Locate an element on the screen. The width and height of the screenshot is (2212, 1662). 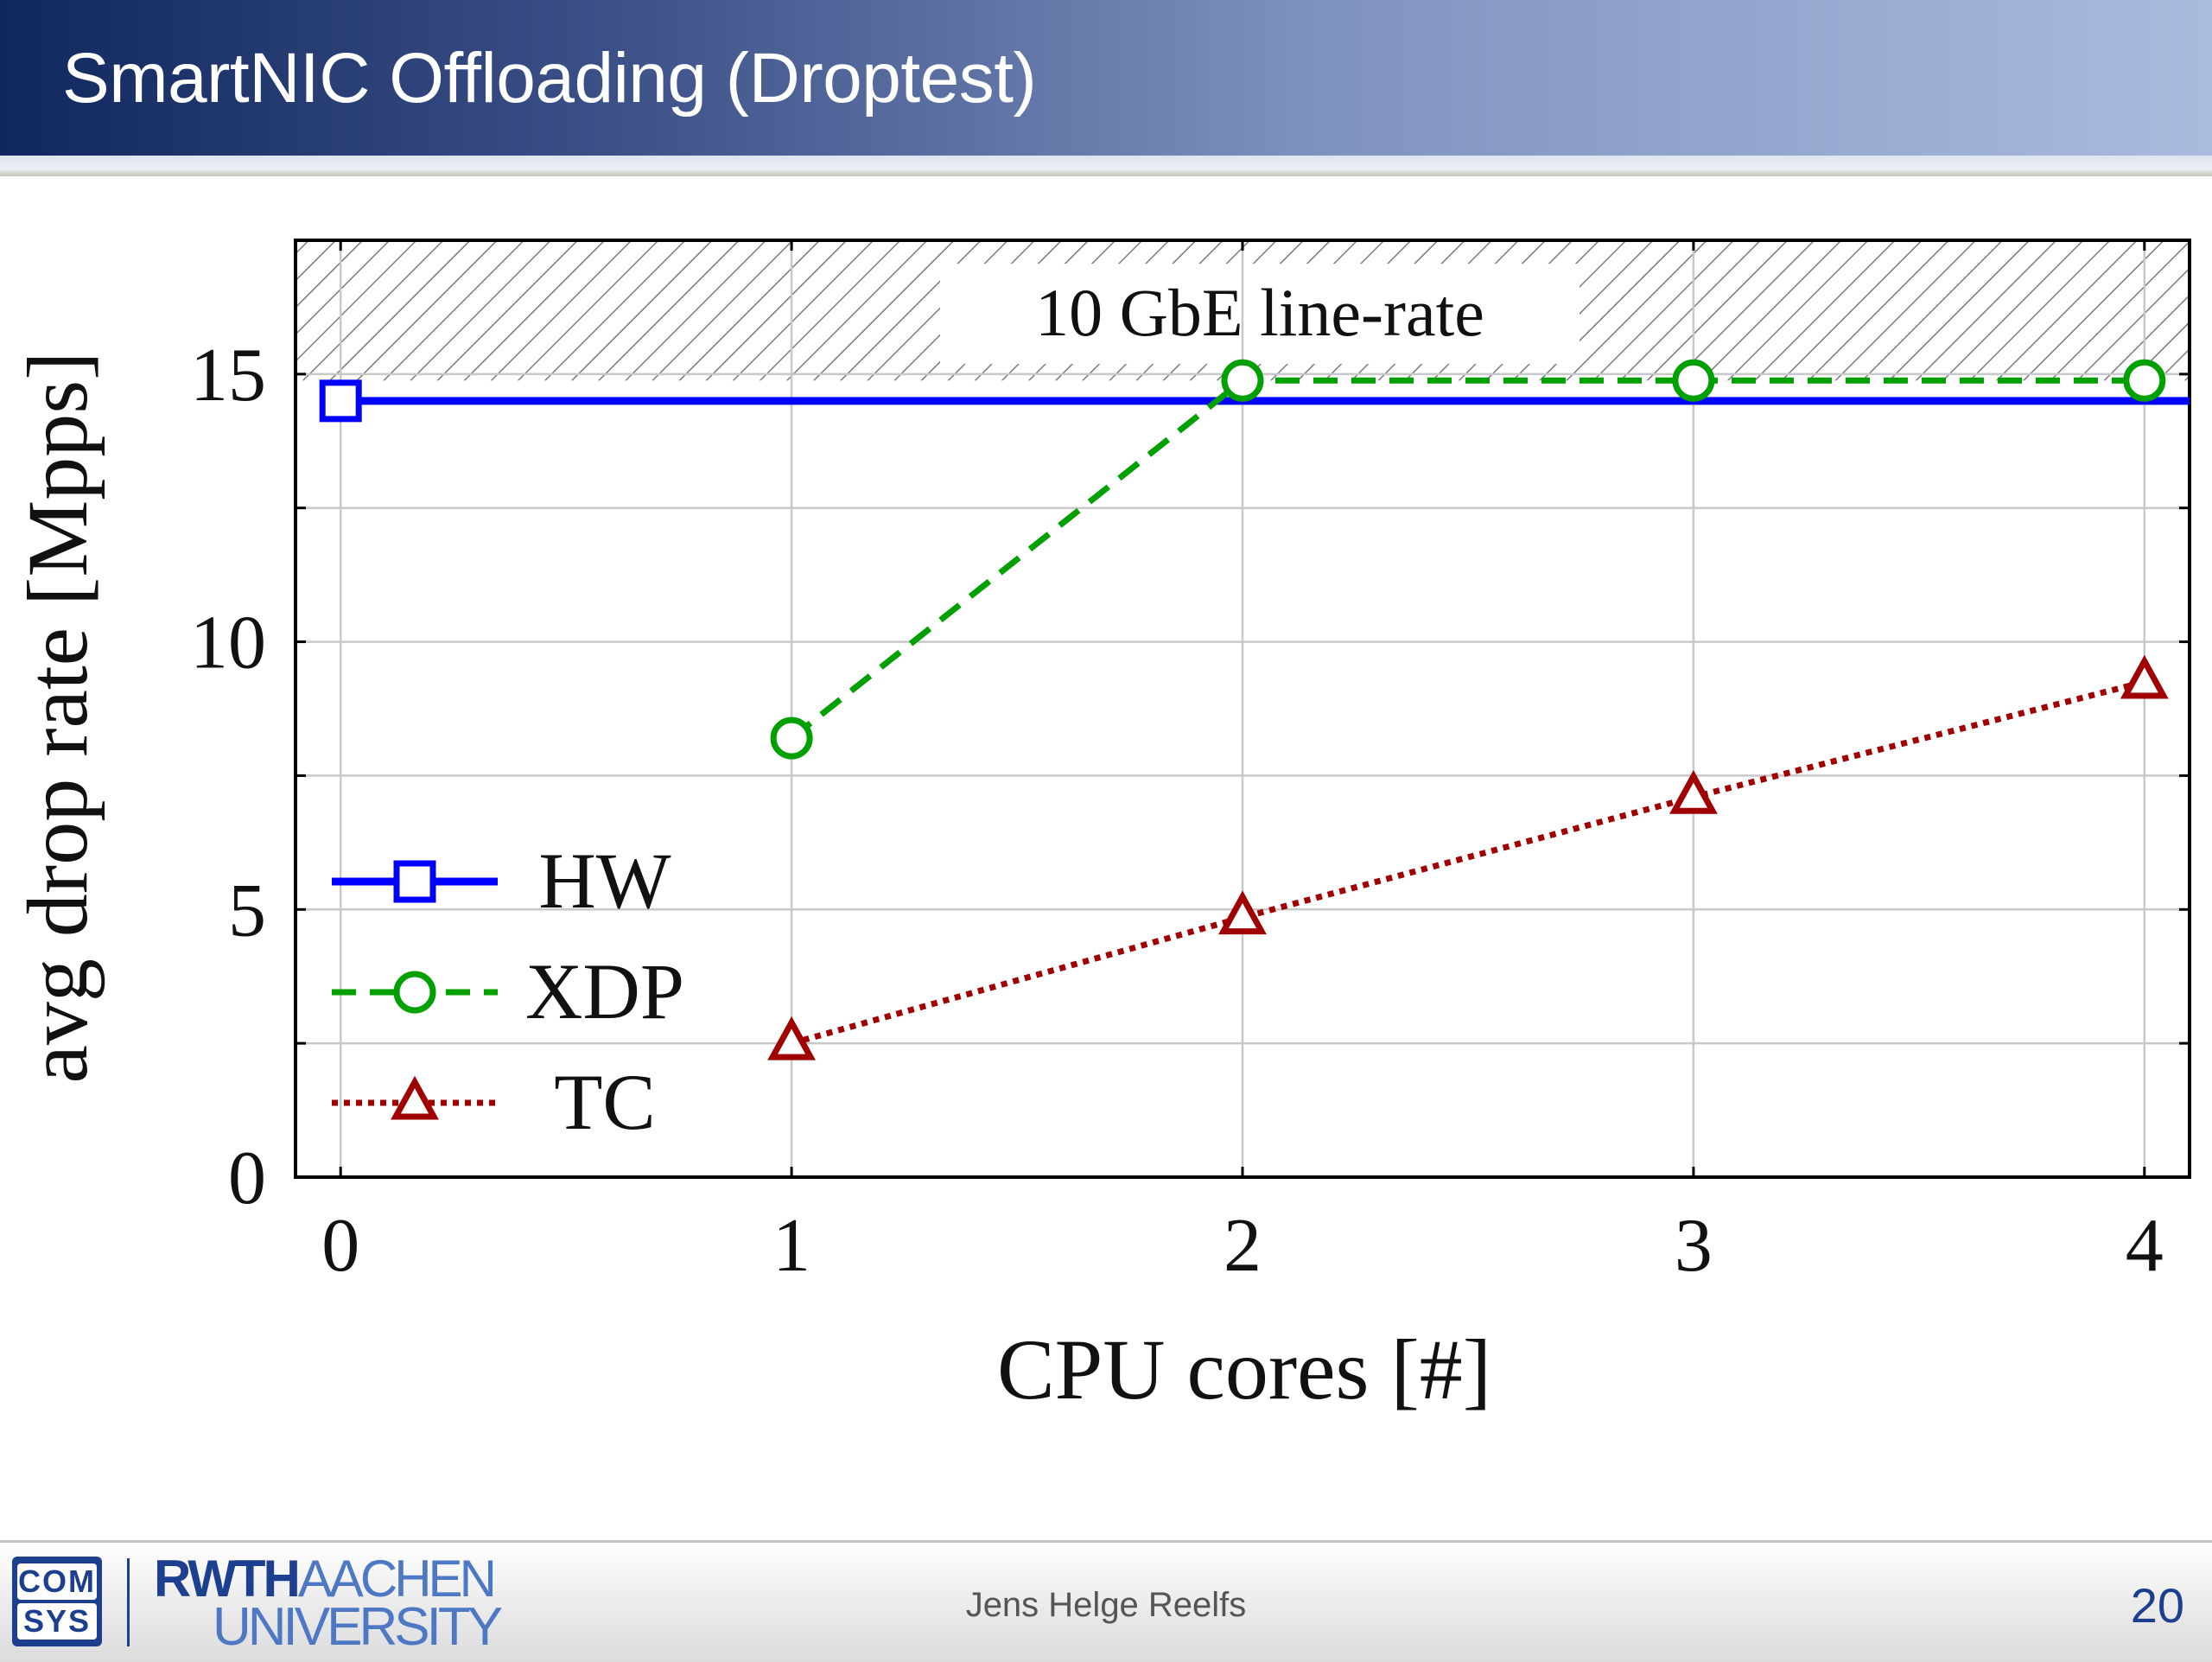
x-tick-label: 0 is located at coordinates (340, 1246).